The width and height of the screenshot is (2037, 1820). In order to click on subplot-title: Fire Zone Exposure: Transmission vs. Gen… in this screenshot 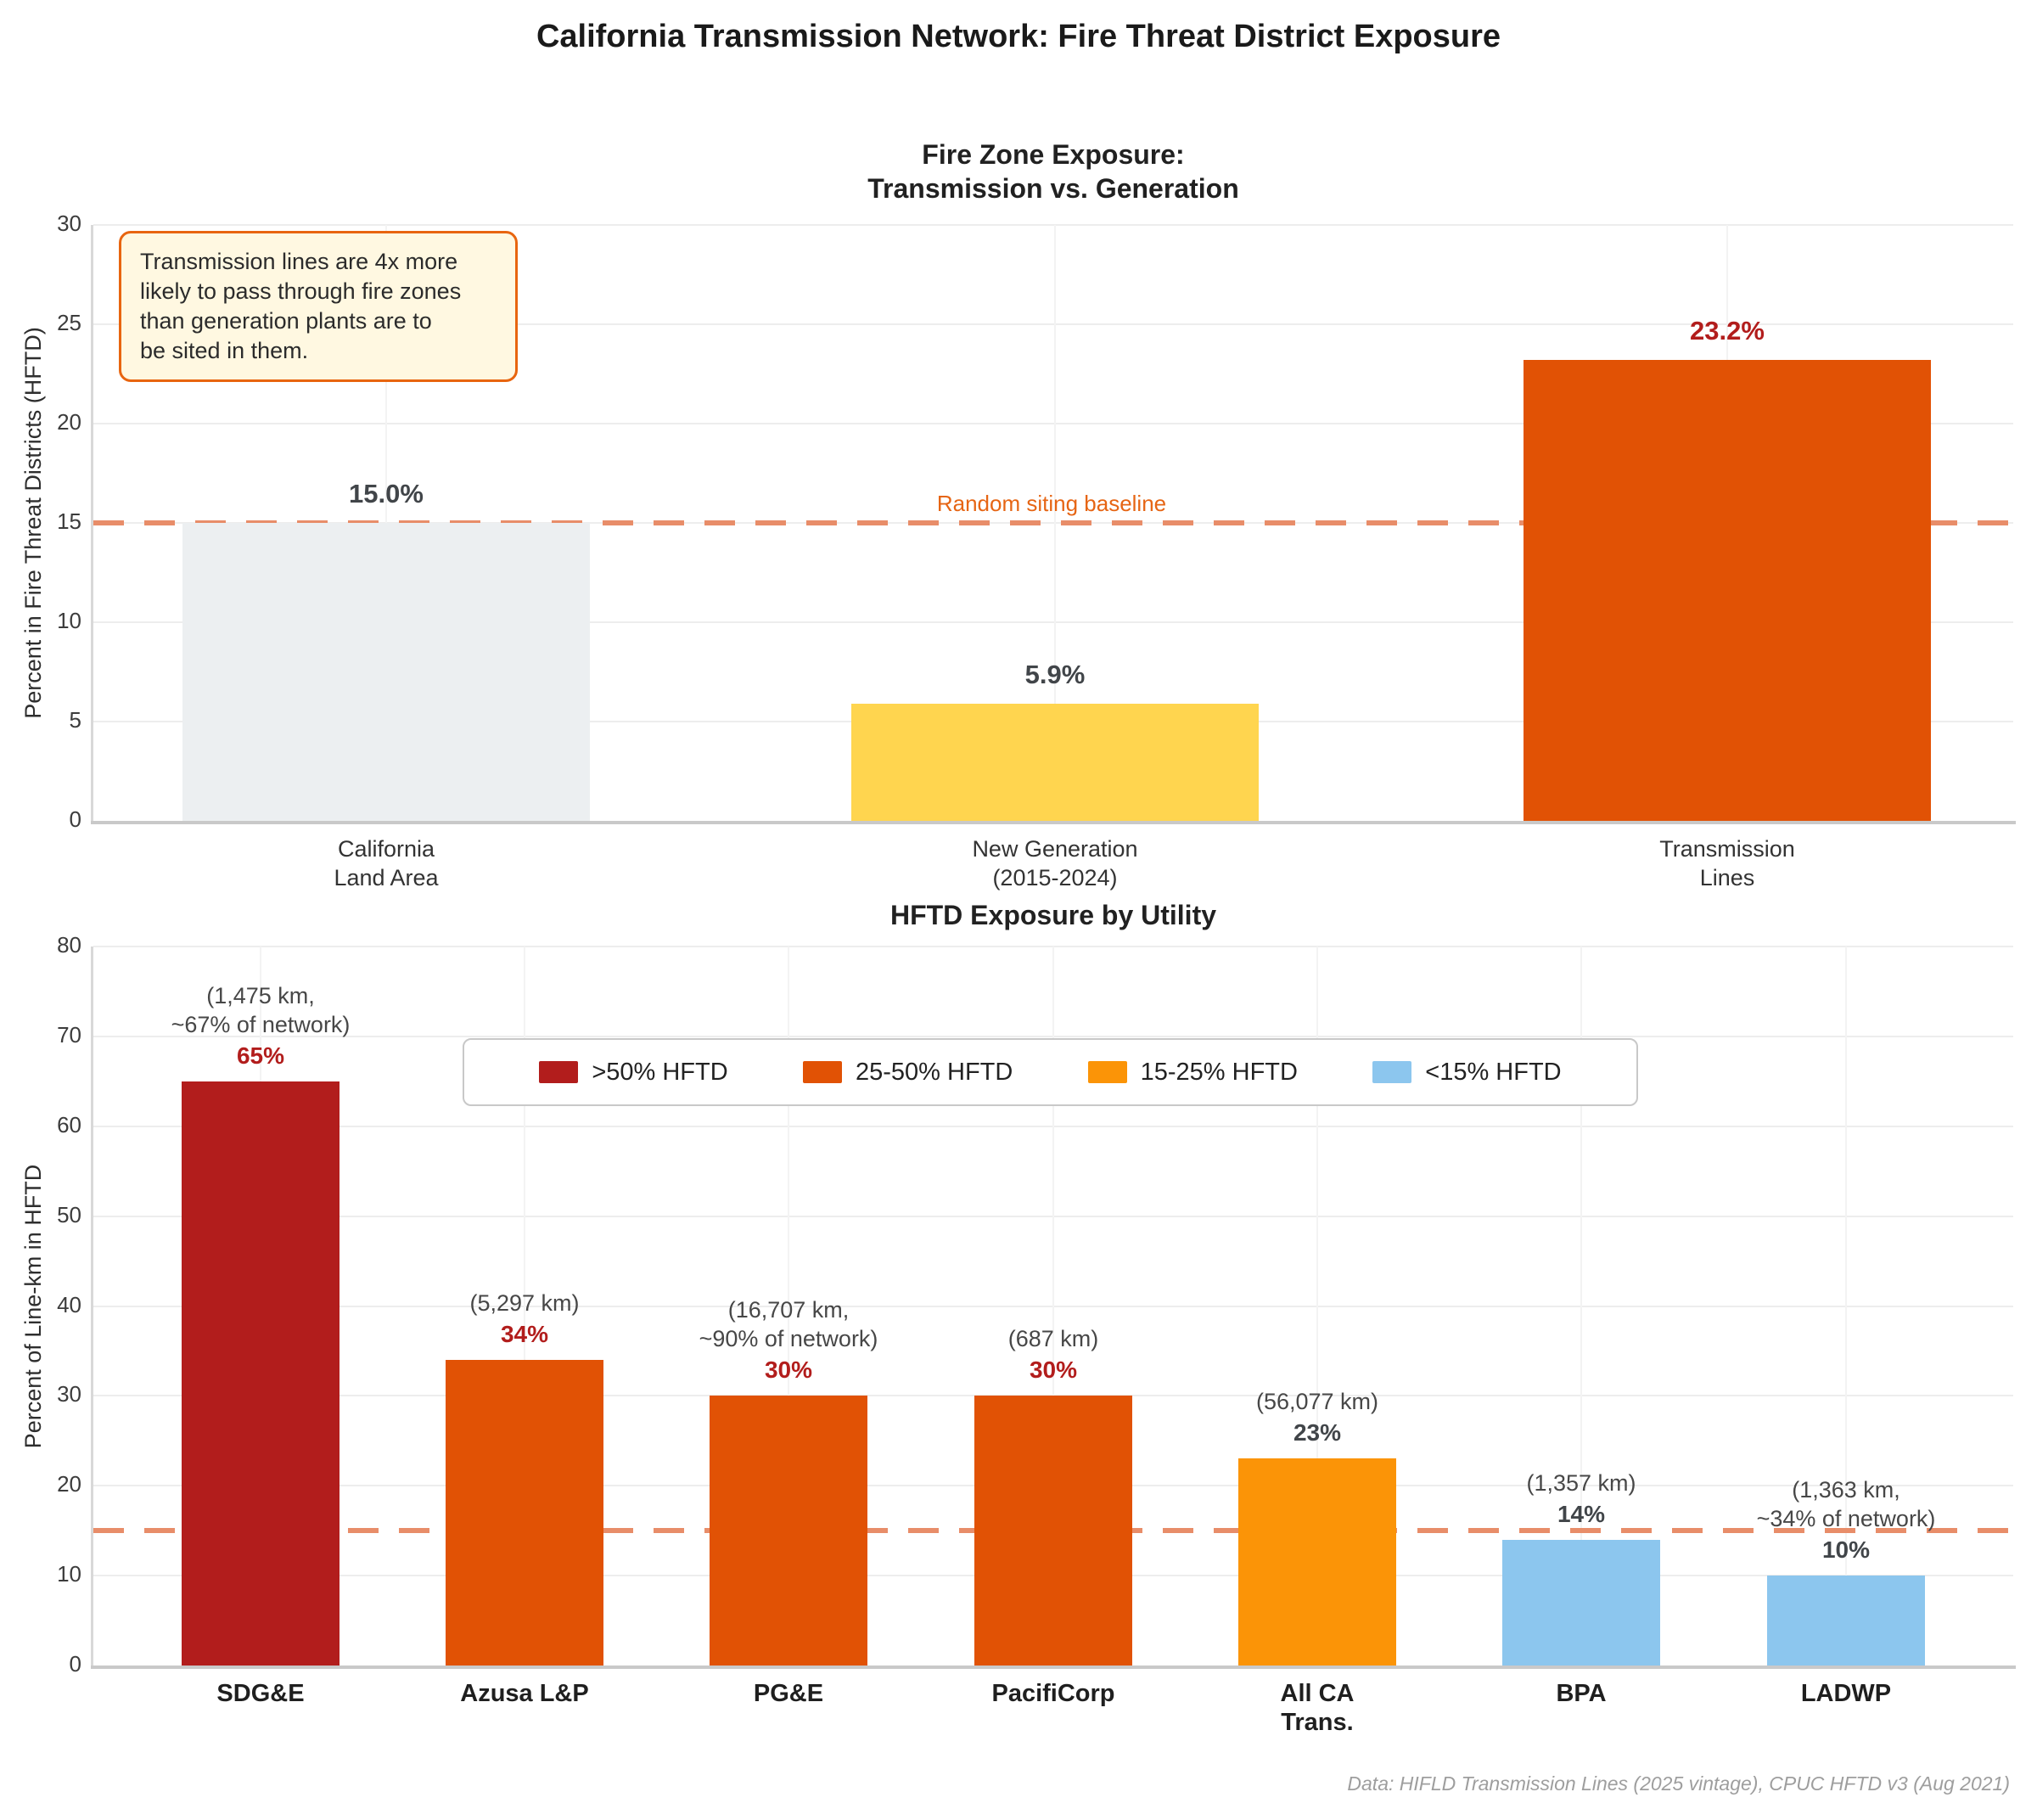, I will do `click(1053, 171)`.